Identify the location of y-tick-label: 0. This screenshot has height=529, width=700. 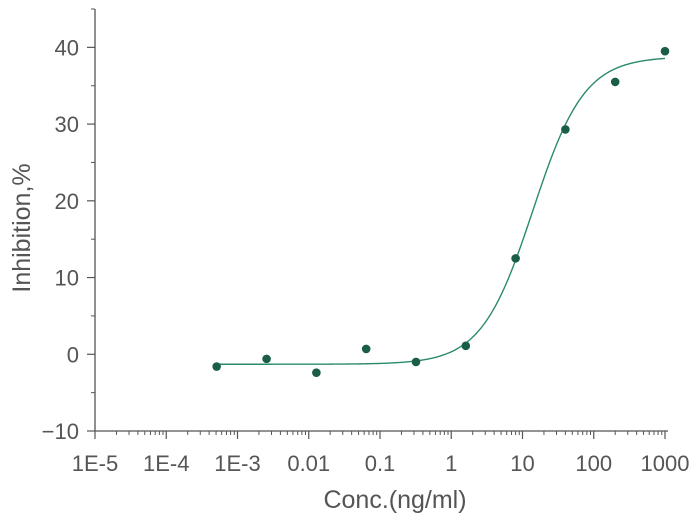
(73, 354).